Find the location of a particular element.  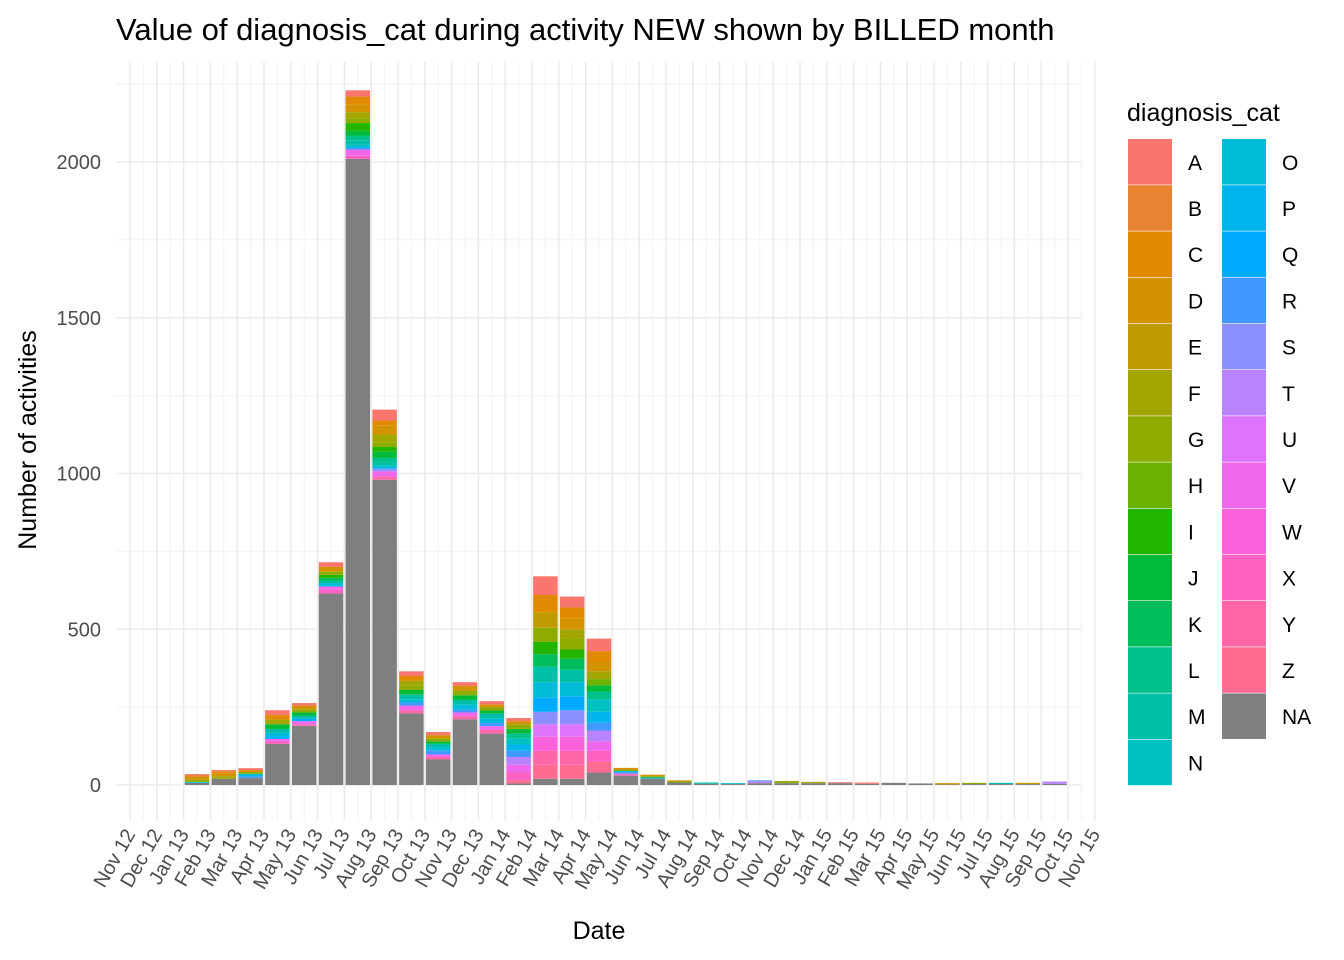

legend-item: K is located at coordinates (1165, 624).